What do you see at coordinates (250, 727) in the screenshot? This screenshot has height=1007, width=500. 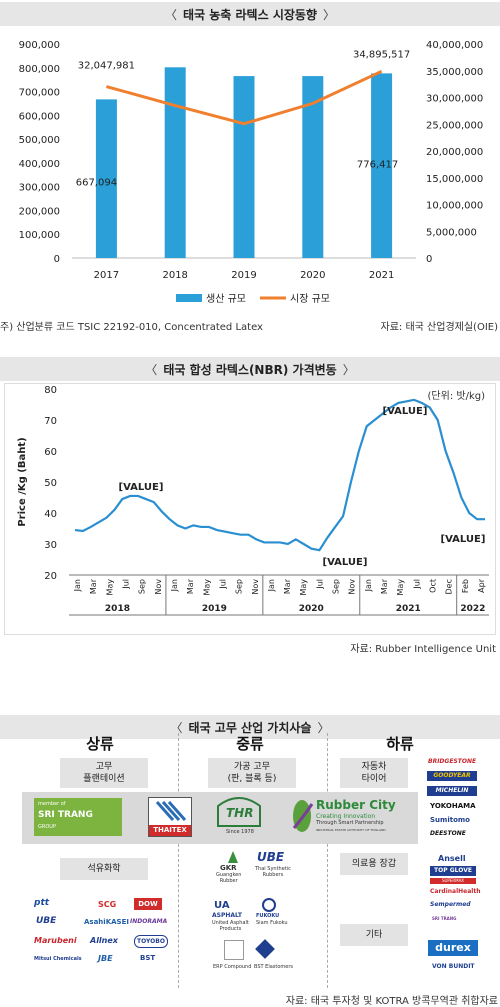 I see `section3-title: 태국 고무 산업 가치사슬` at bounding box center [250, 727].